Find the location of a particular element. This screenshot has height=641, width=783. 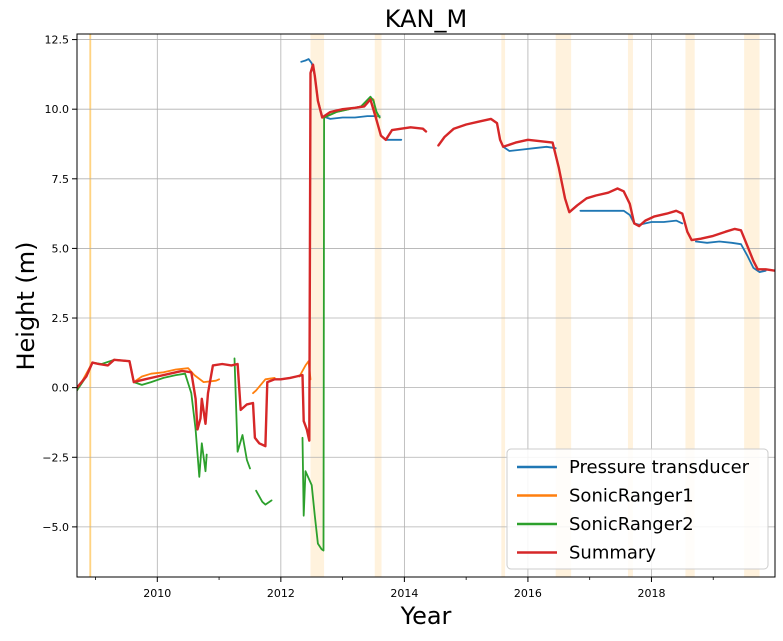

legend-label: Summary is located at coordinates (612, 553).